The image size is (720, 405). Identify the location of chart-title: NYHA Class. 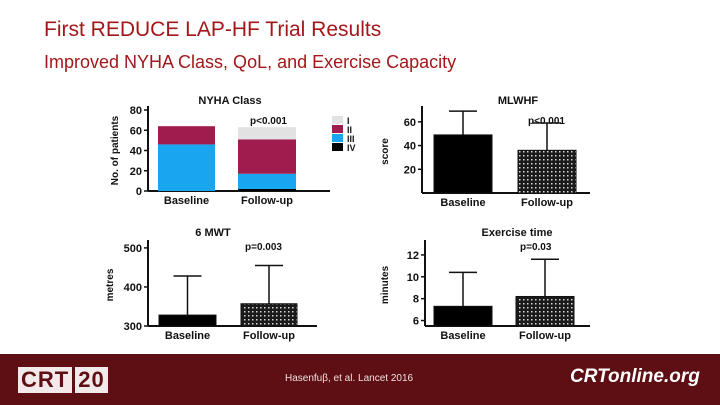
(229, 101).